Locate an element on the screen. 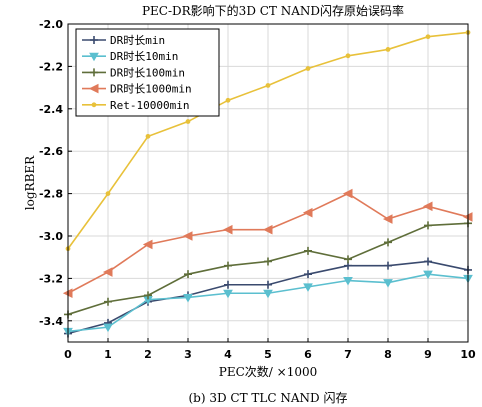 This screenshot has width=482, height=407. y-tick-label: -3.2 is located at coordinates (51, 278).